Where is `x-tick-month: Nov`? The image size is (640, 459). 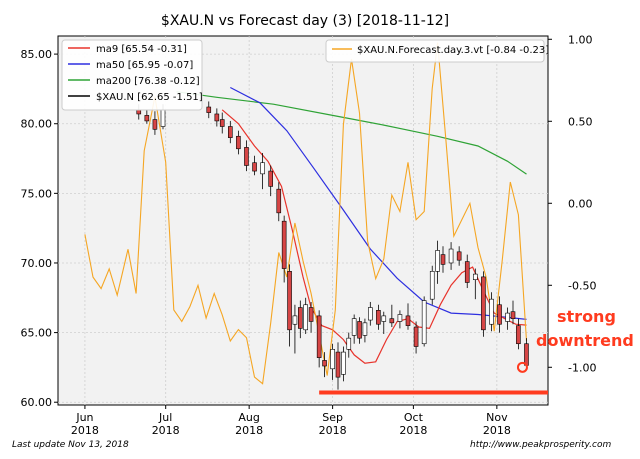
x-tick-month: Nov is located at coordinates (497, 417).